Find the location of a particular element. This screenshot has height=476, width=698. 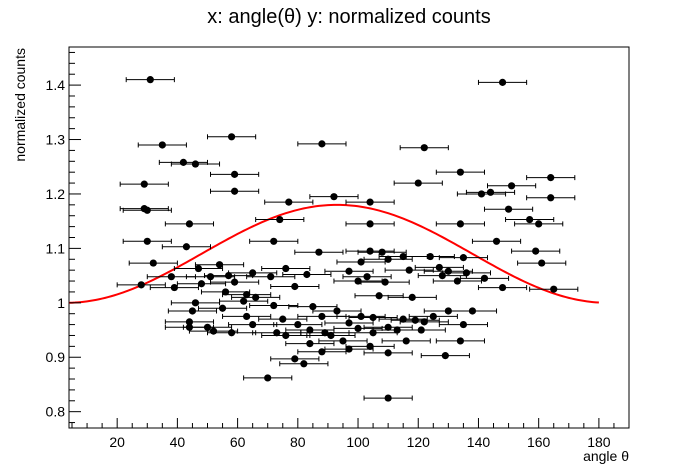

y-tick-label: 0.9 is located at coordinates (56, 357).